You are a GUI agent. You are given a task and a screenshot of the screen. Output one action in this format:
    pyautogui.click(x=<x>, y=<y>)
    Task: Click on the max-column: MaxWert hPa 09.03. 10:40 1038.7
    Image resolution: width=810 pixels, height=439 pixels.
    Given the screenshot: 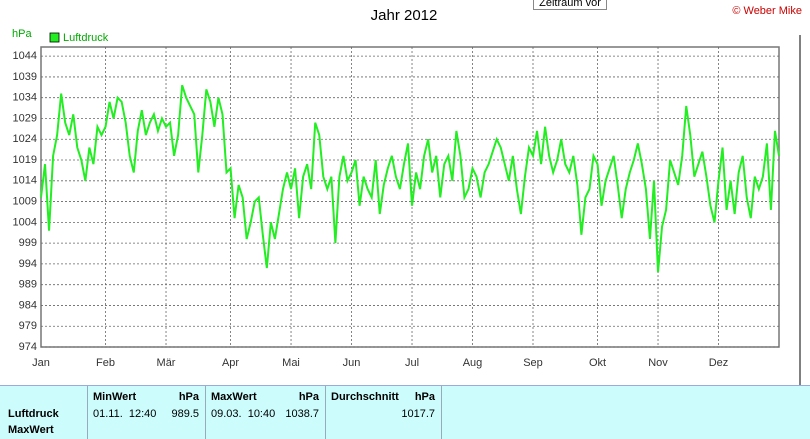 What is the action you would take?
    pyautogui.click(x=266, y=412)
    